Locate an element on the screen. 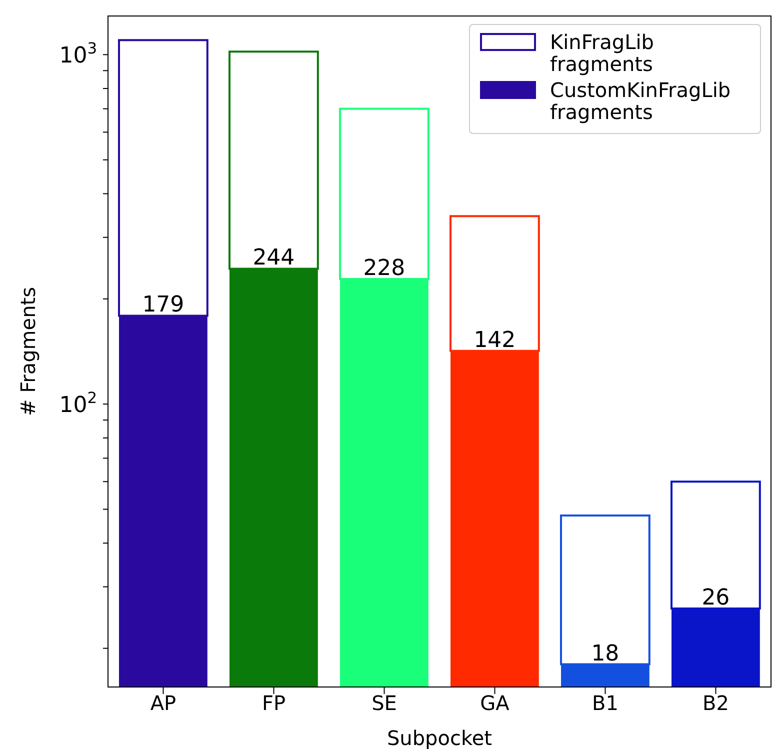 The height and width of the screenshot is (749, 773). data-label: 18 is located at coordinates (605, 653).